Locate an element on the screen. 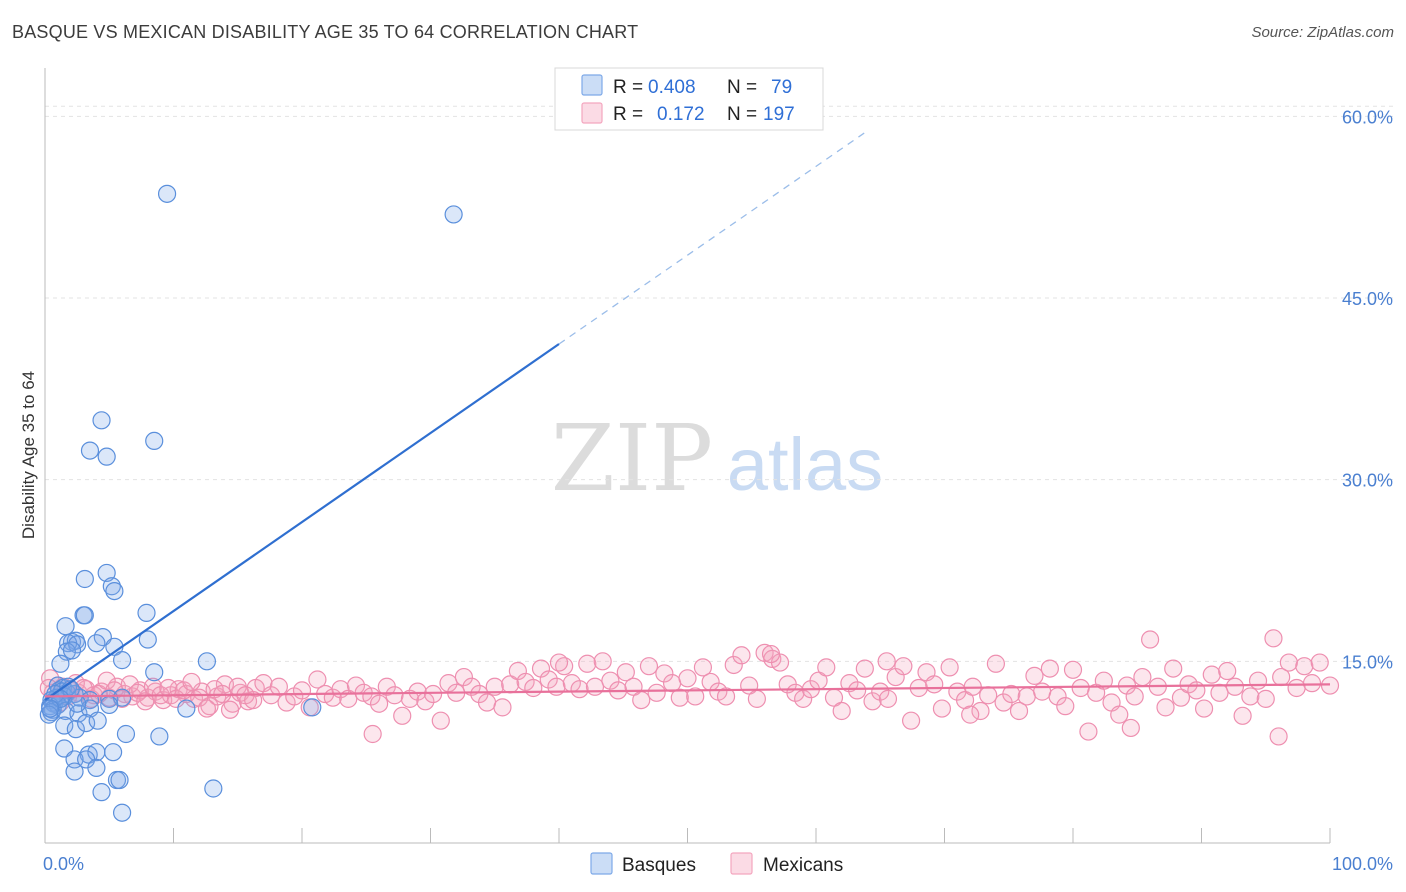 This screenshot has width=1406, height=892. y-tick-label: 30.0% is located at coordinates (1367, 481).